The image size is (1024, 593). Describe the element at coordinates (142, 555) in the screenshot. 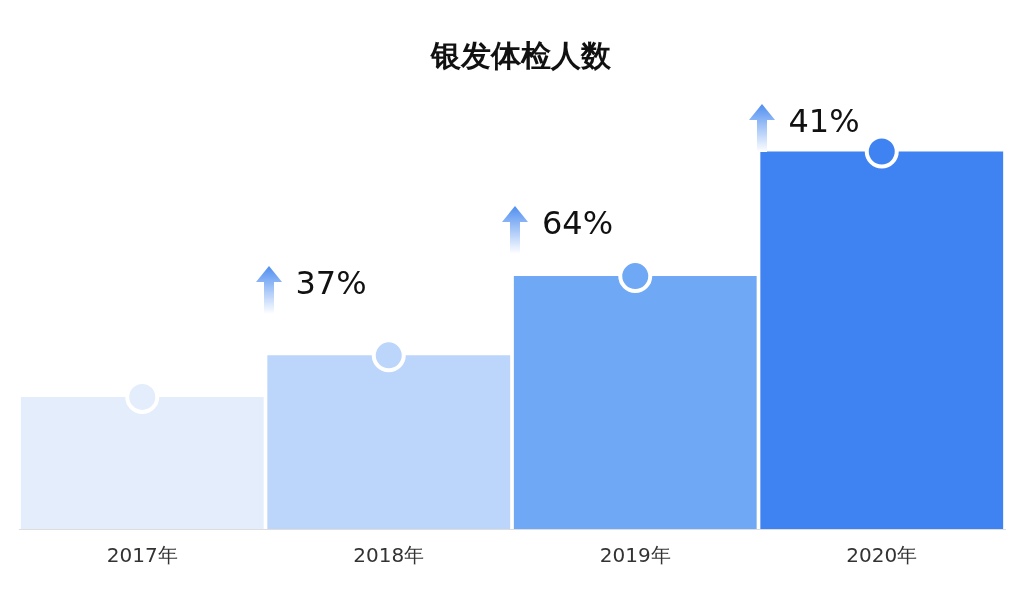

I see `x-tick-label: 2017年` at that location.